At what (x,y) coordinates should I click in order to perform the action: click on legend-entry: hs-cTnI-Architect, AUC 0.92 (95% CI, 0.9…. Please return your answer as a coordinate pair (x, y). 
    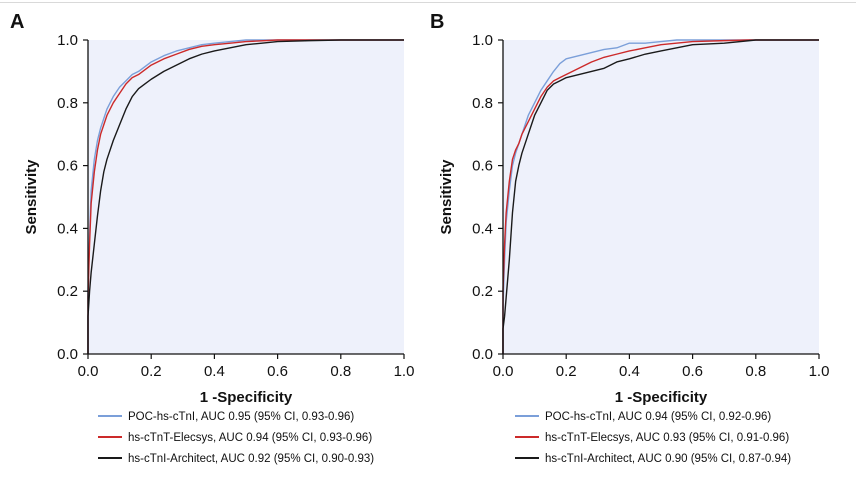
    Looking at the image, I should click on (251, 459).